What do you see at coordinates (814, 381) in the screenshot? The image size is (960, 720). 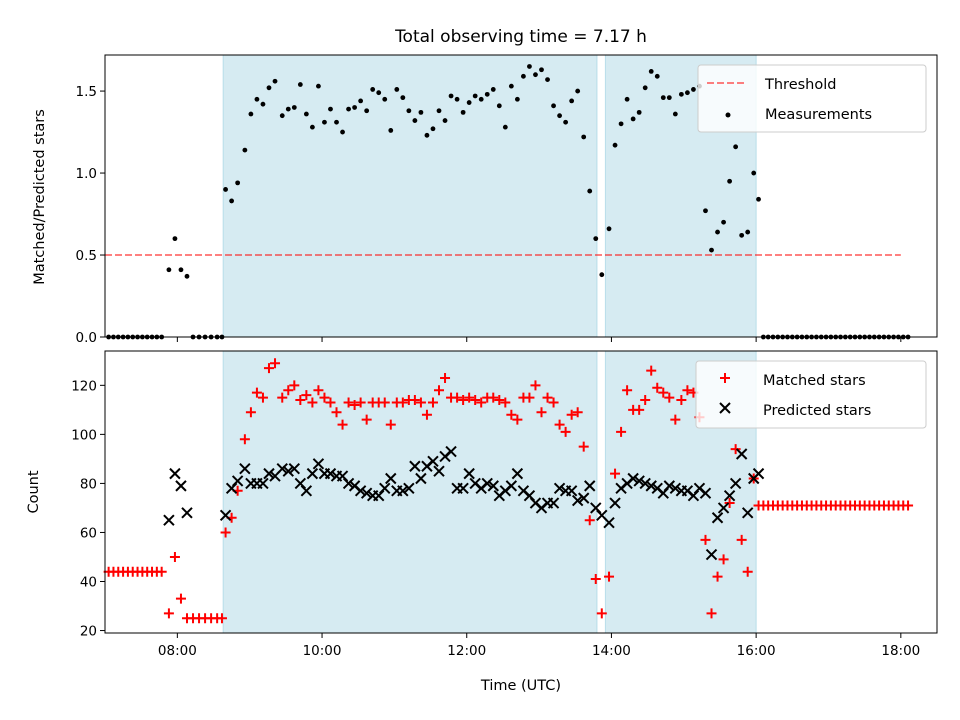 I see `legend-matched-label: Matched stars` at bounding box center [814, 381].